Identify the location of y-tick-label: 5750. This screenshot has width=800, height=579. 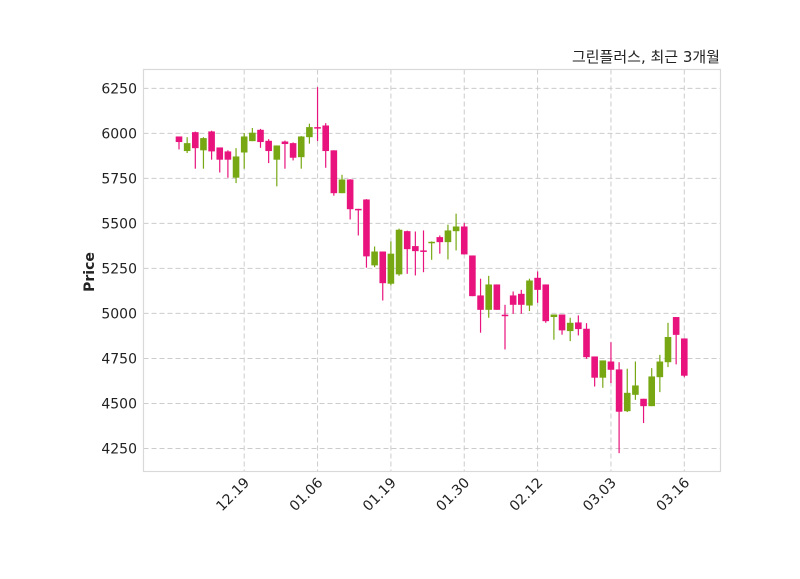
(119, 179).